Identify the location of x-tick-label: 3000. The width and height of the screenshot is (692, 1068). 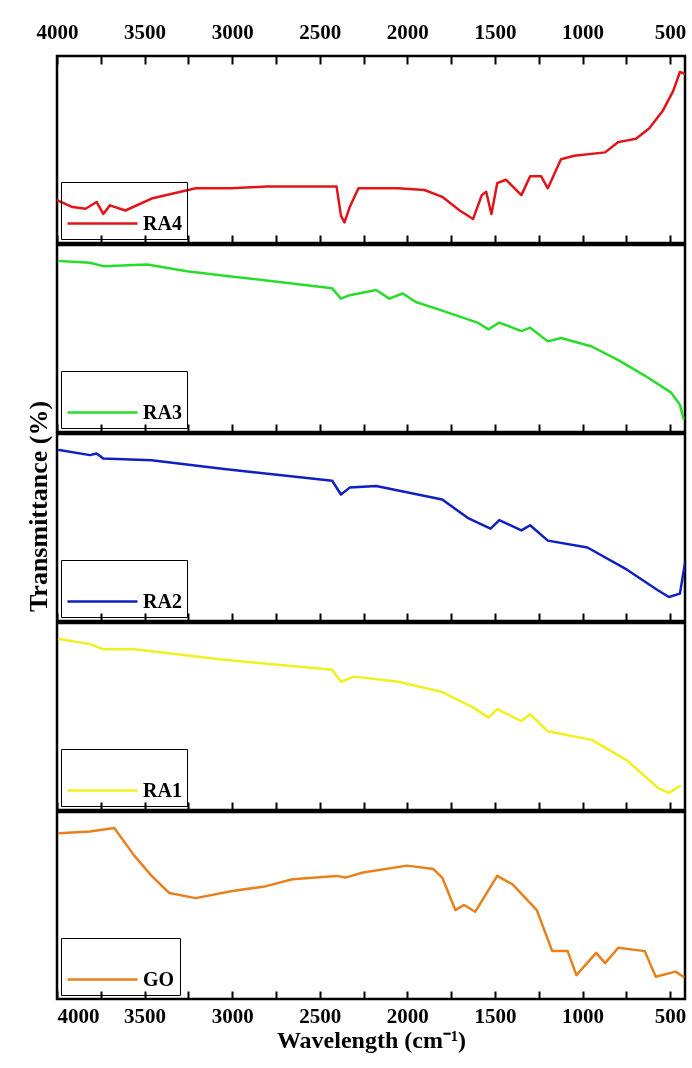
(232, 1015).